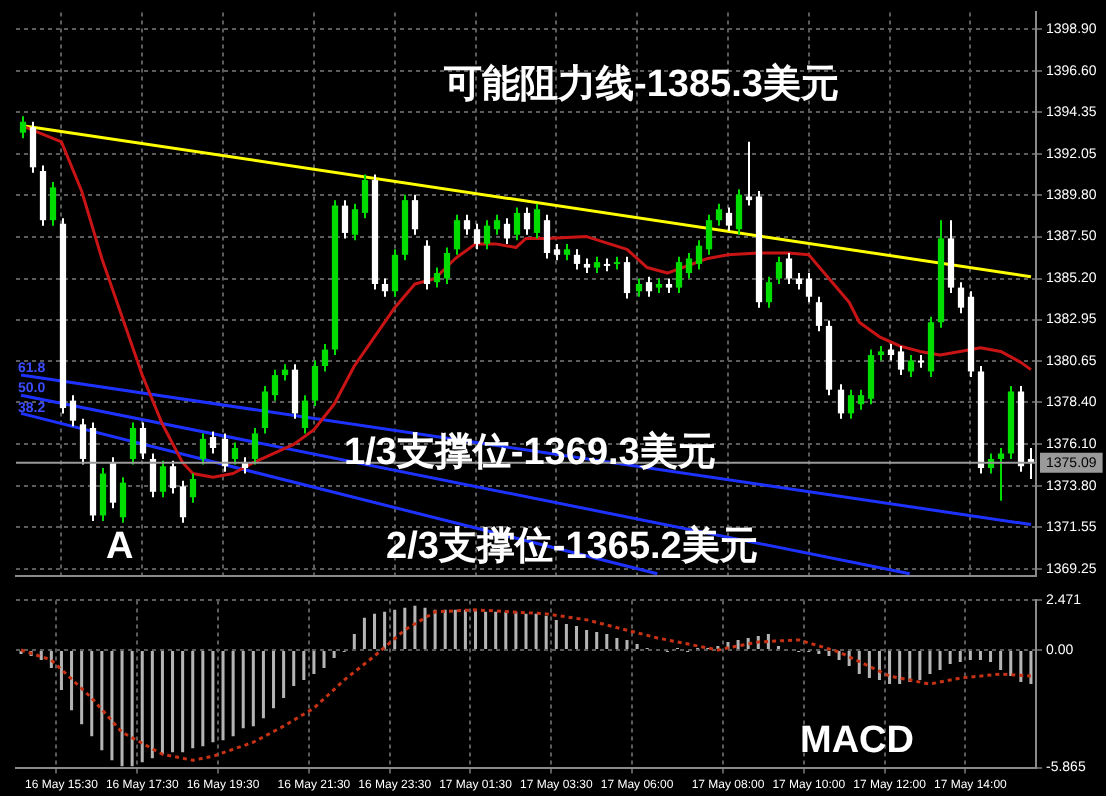  Describe the element at coordinates (120, 547) in the screenshot. I see `annotation: A` at that location.